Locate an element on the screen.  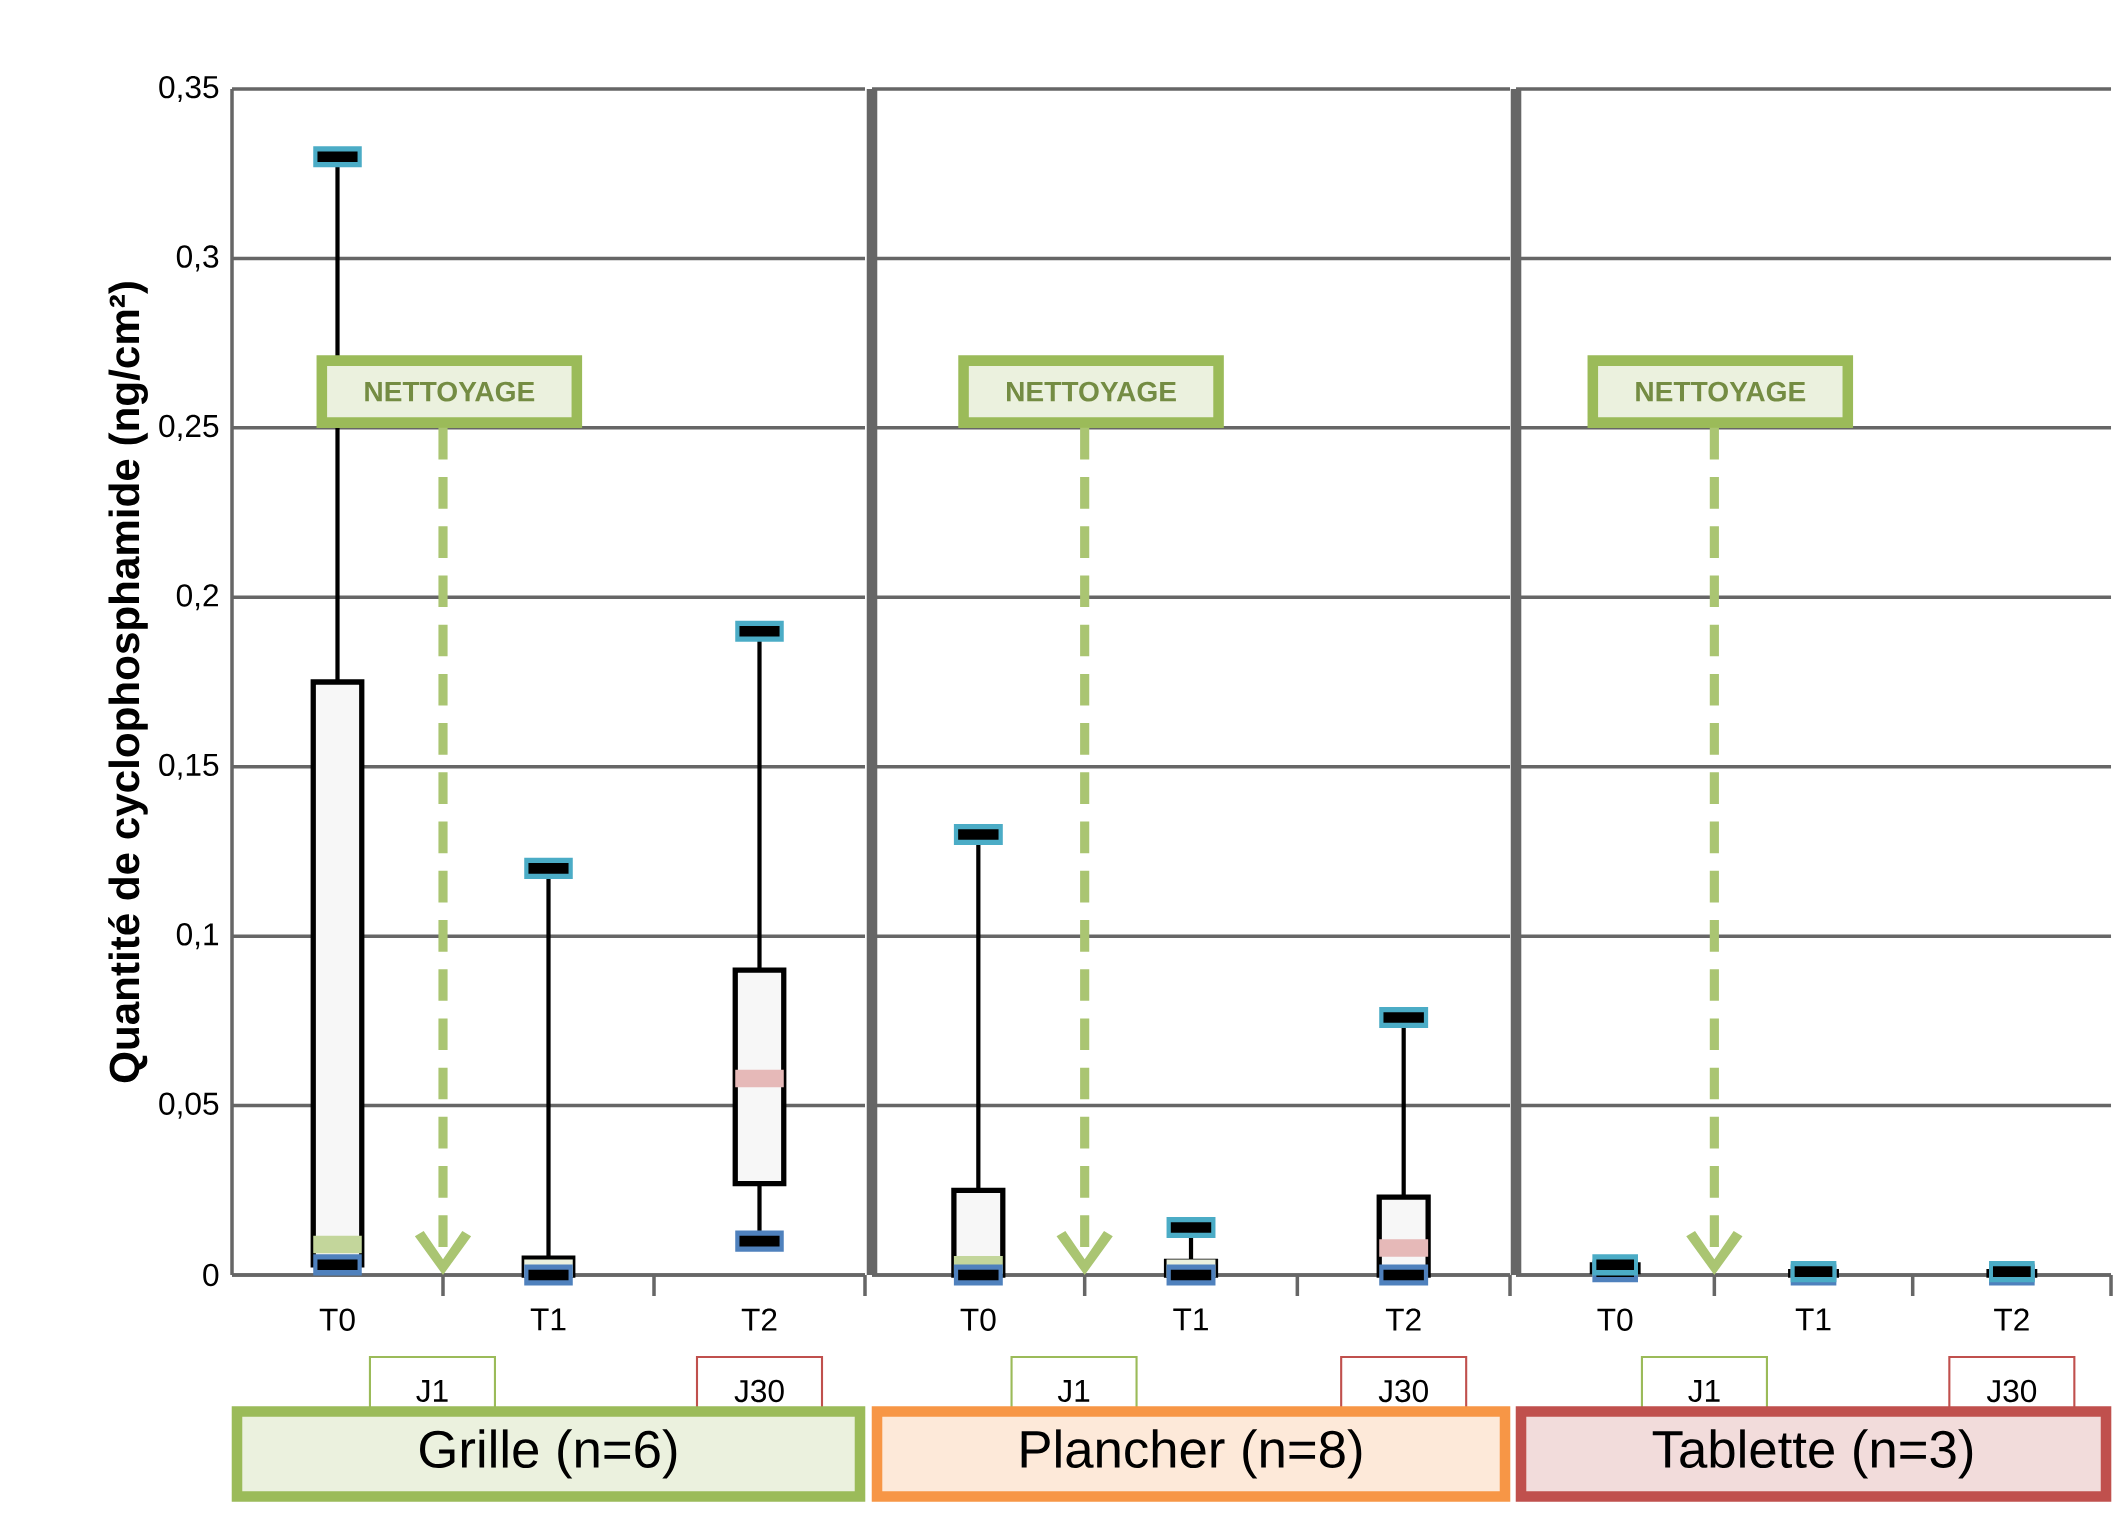
y-tick-label: 0,25 is located at coordinates (189, 427).